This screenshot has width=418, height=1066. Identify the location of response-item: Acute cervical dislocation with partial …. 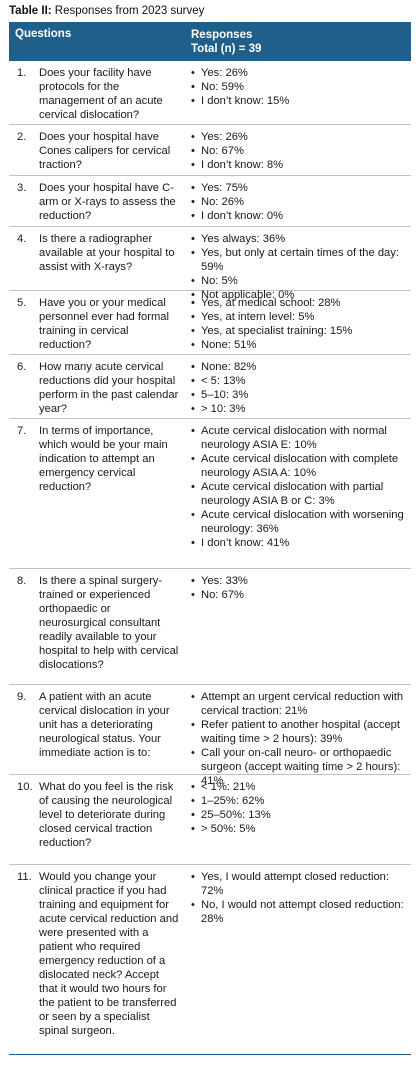
(300, 494).